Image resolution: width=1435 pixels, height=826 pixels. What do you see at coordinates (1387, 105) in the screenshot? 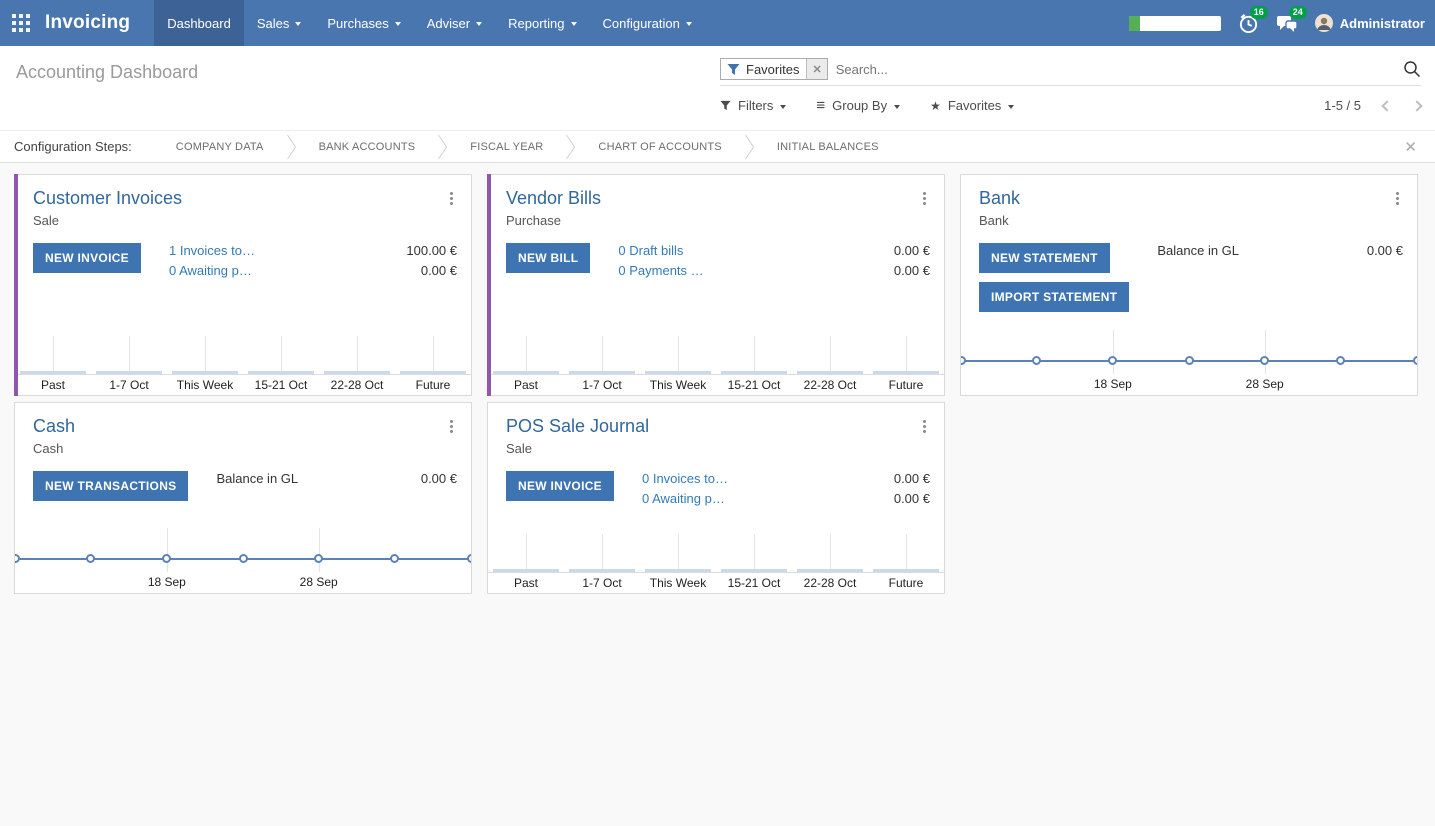
I see `pager-previous-button` at bounding box center [1387, 105].